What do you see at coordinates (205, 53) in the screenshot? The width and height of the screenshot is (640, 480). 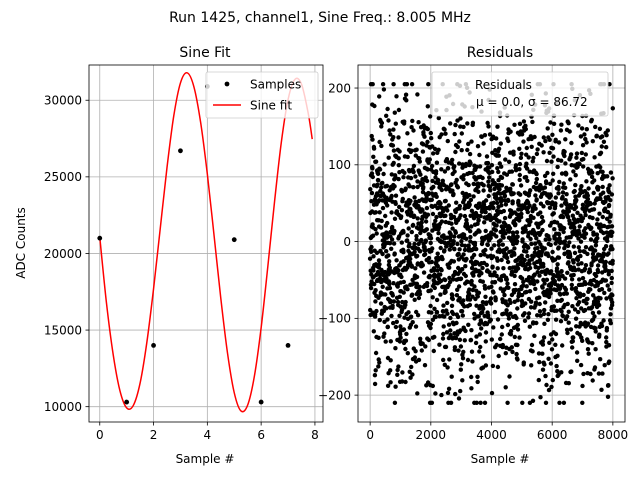 I see `sine-fit-title: Sine Fit` at bounding box center [205, 53].